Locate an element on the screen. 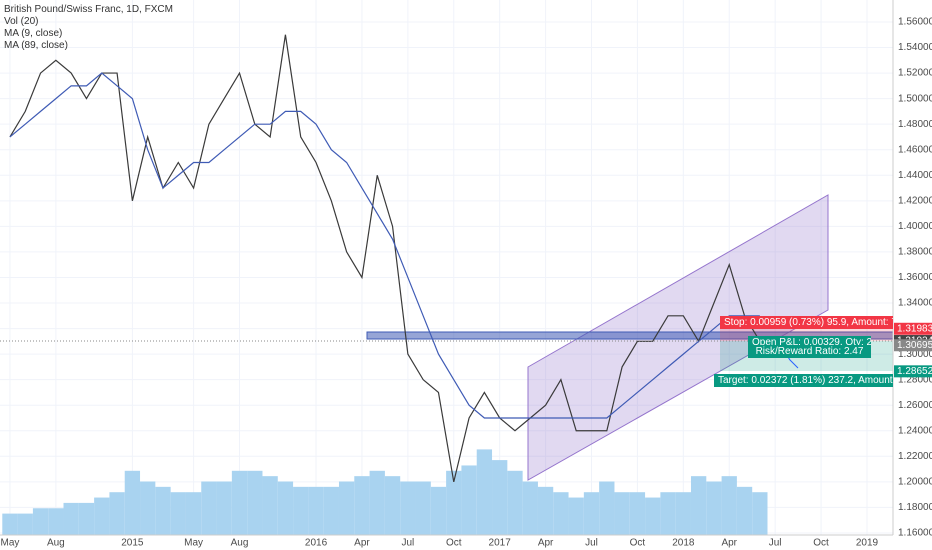  price-tag-label: 1.31983 is located at coordinates (914, 328).